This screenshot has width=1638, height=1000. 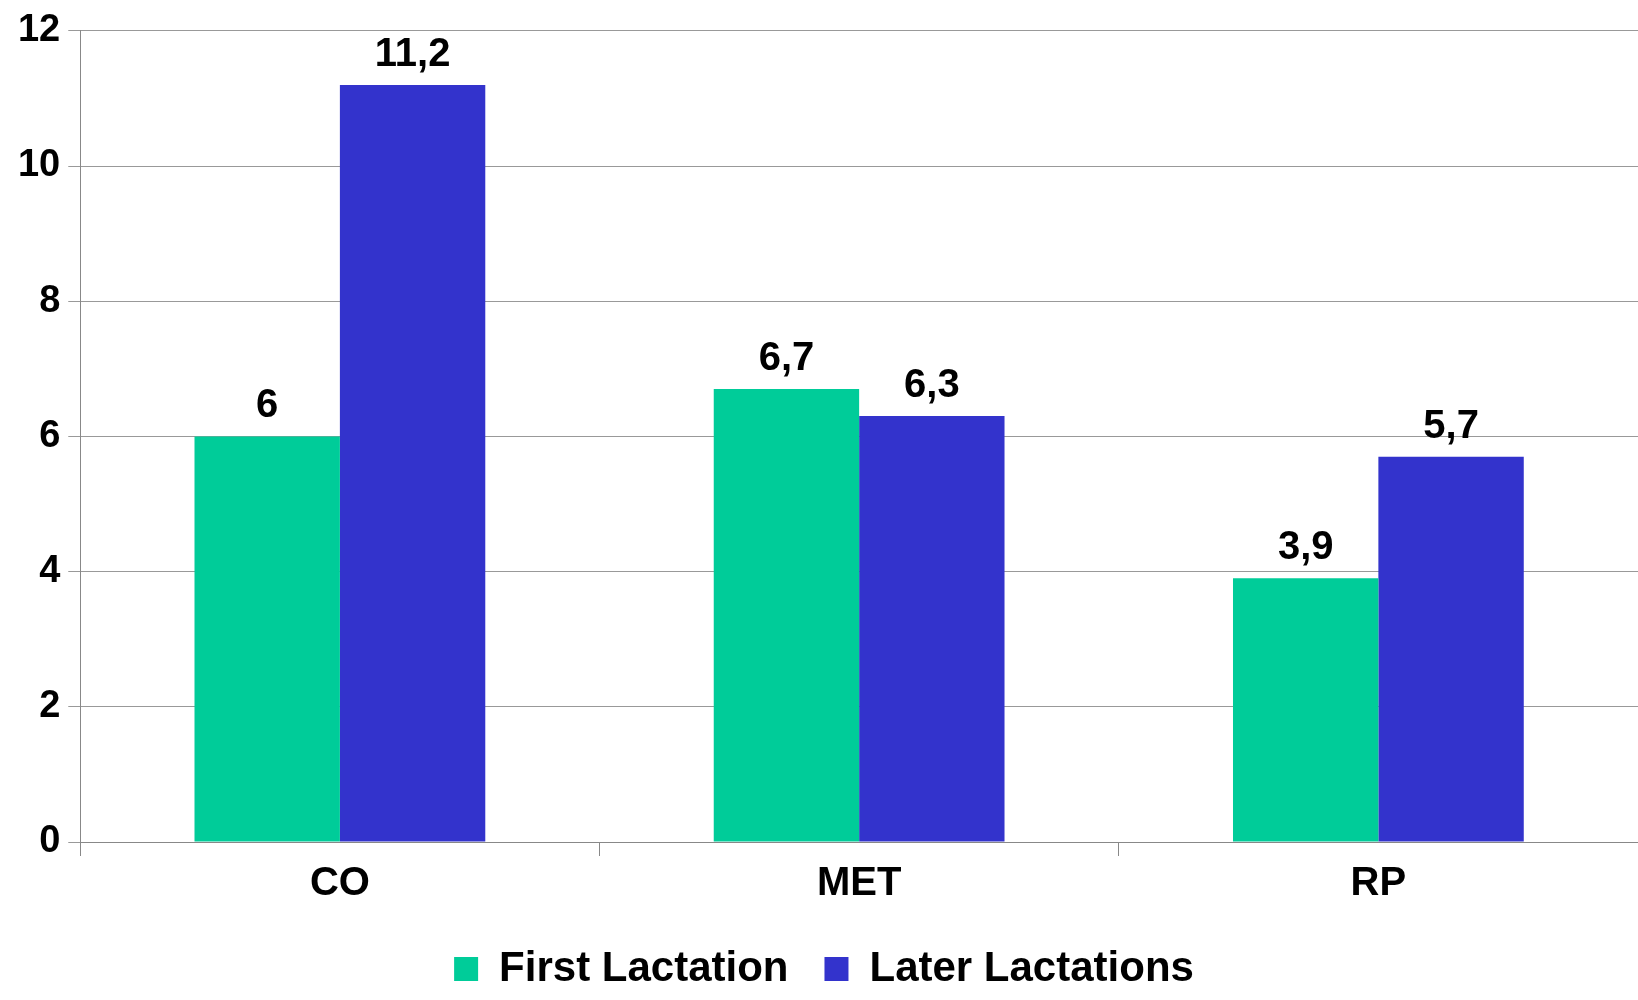 What do you see at coordinates (50, 569) in the screenshot?
I see `y-tick-label: 4` at bounding box center [50, 569].